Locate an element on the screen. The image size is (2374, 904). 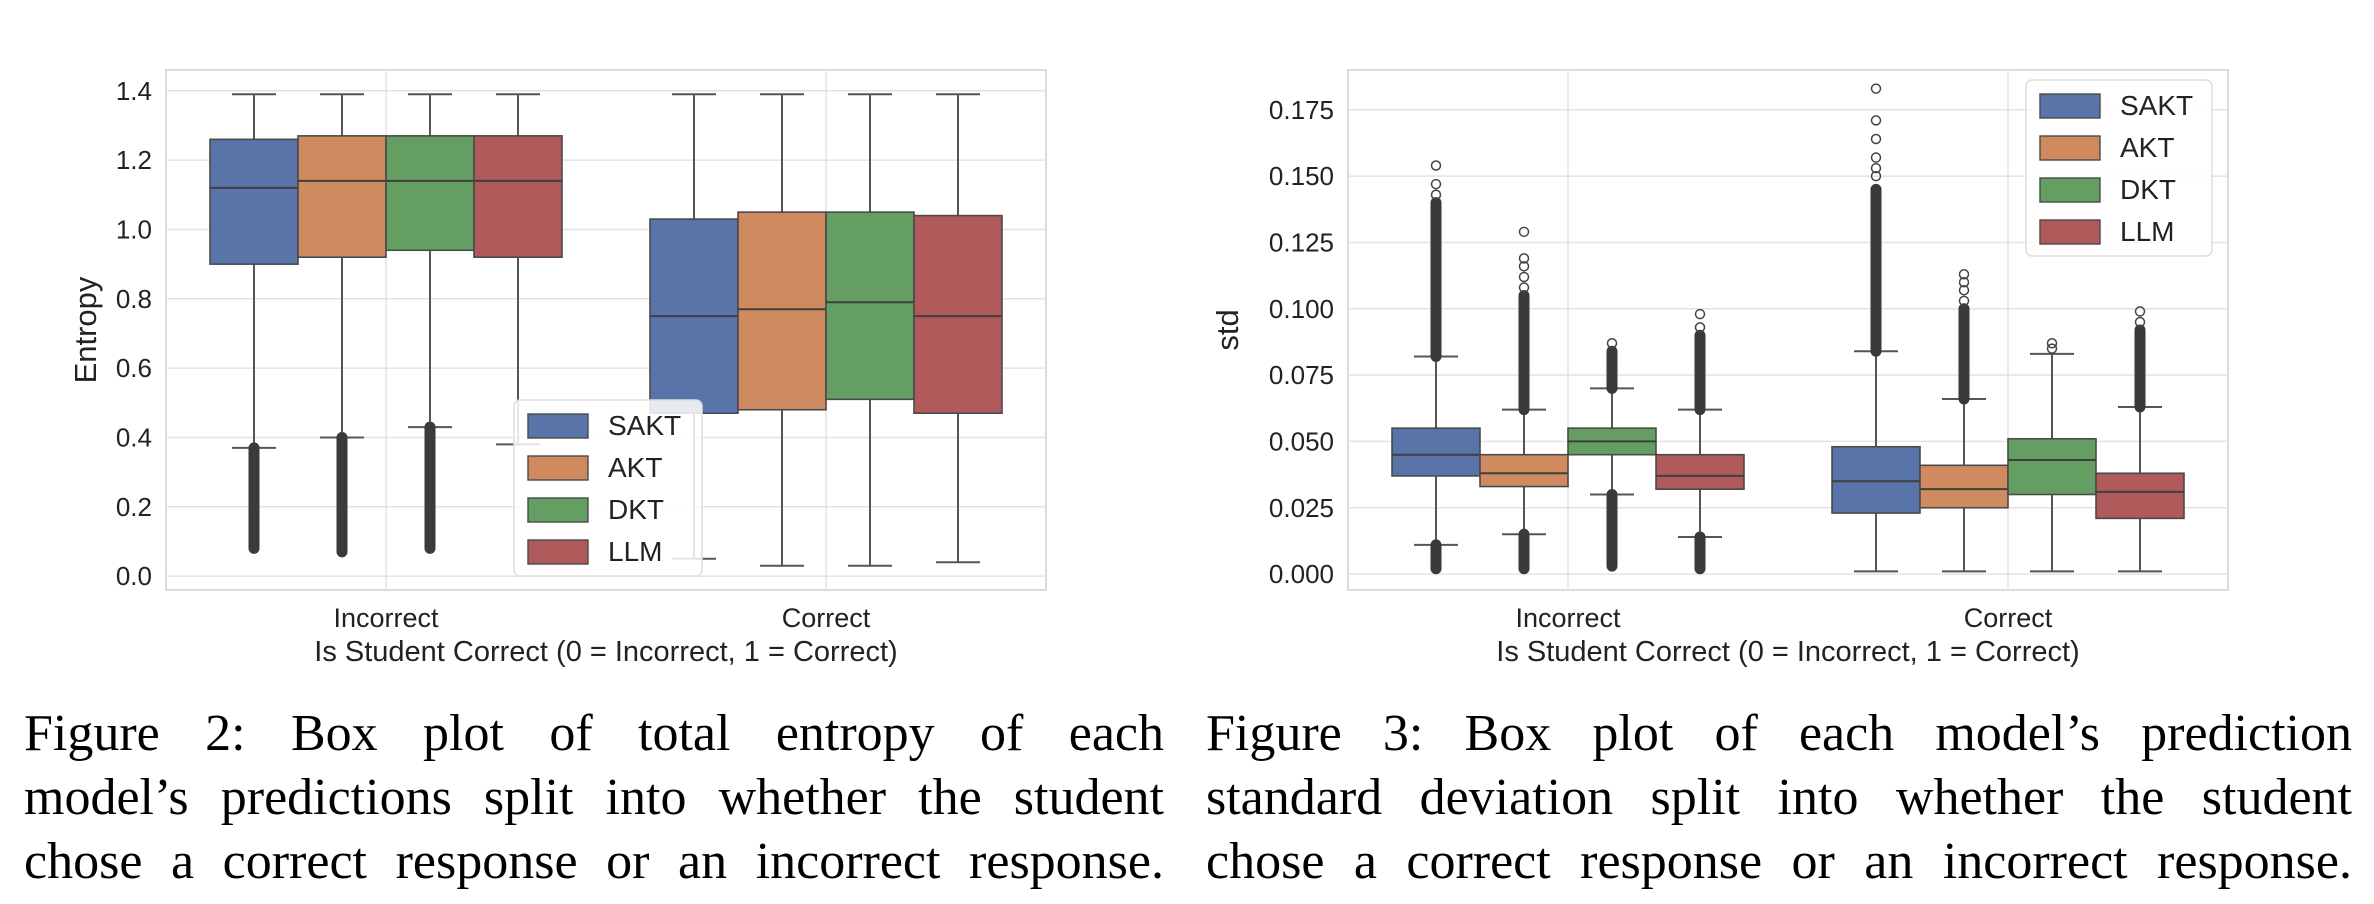
y-tick-label: 0.150 is located at coordinates (1301, 176).